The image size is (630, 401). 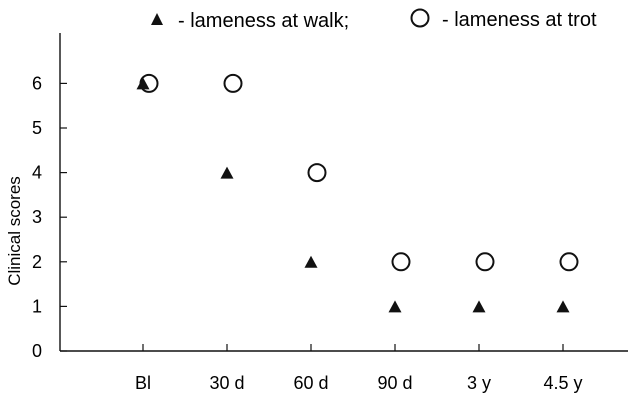 I want to click on y-tick-label: 0, so click(x=37, y=351).